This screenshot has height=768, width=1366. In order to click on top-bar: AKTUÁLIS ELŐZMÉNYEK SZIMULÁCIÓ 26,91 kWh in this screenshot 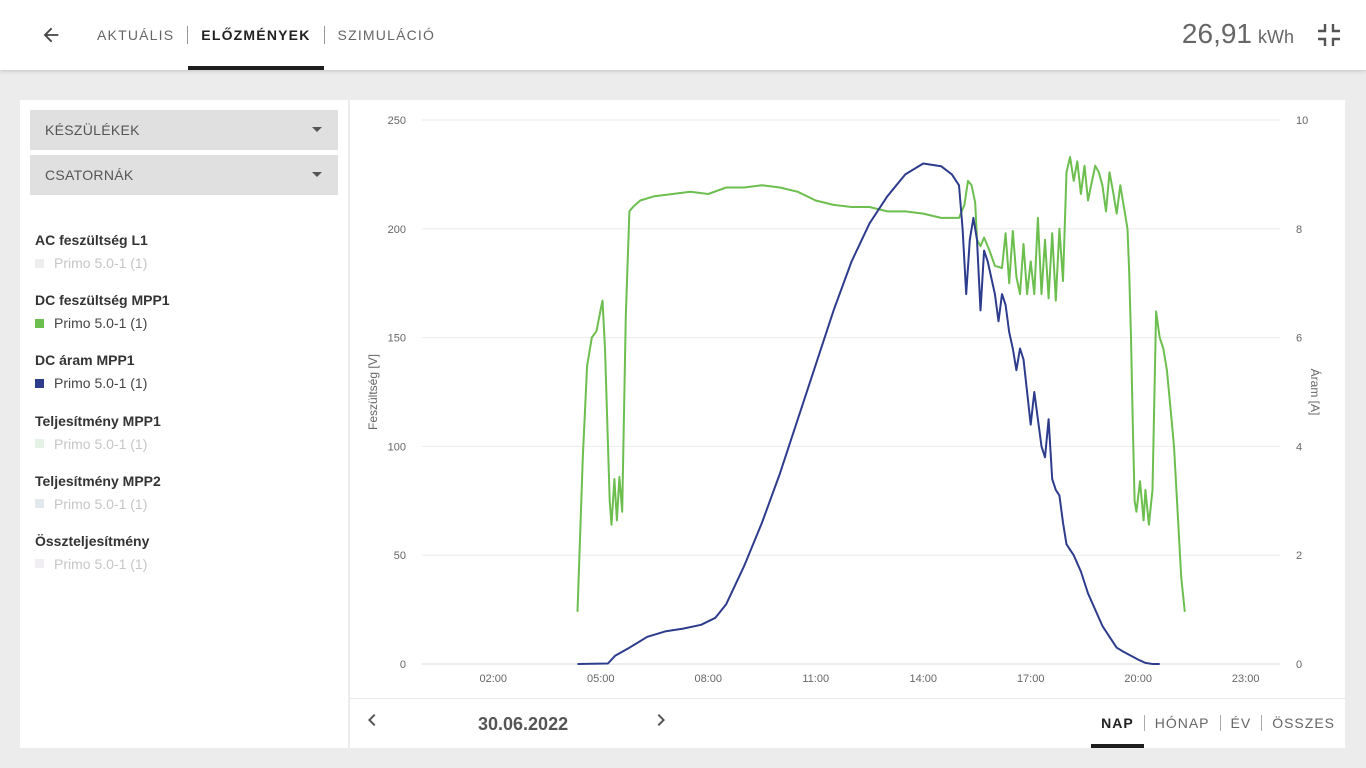, I will do `click(683, 35)`.